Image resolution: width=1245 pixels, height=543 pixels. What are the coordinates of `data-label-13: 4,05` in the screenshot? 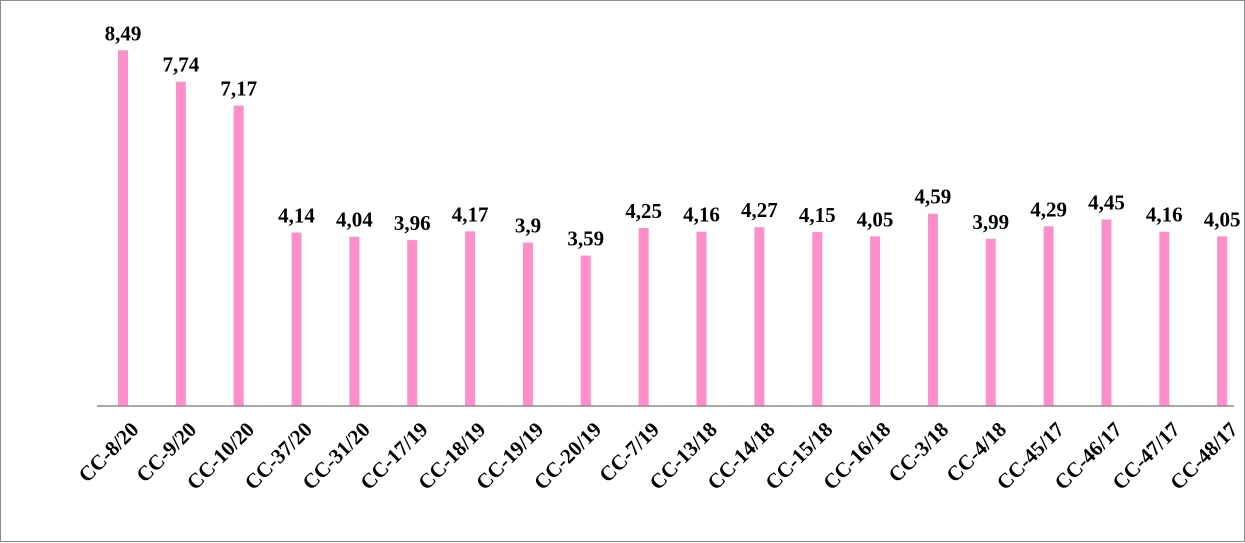 It's located at (875, 219).